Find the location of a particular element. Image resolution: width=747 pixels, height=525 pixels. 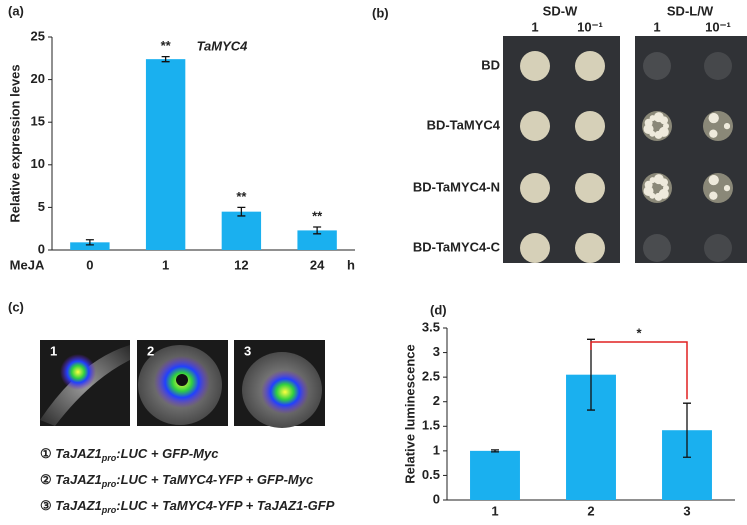

x-tick-label: 2 is located at coordinates (590, 510).